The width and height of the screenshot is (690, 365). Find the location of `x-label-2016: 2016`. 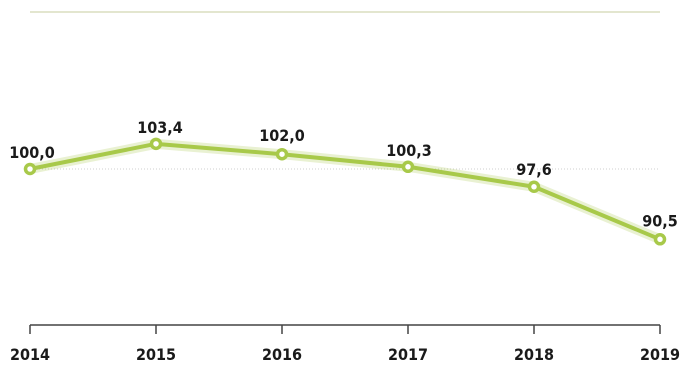

x-label-2016: 2016 is located at coordinates (282, 354).